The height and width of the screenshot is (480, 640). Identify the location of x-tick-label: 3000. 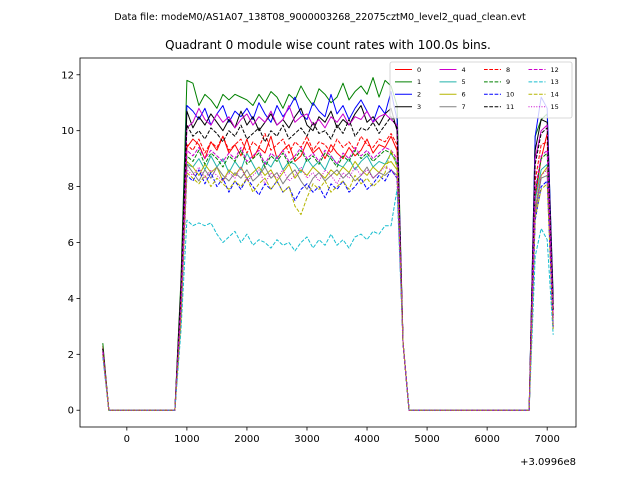
(306, 439).